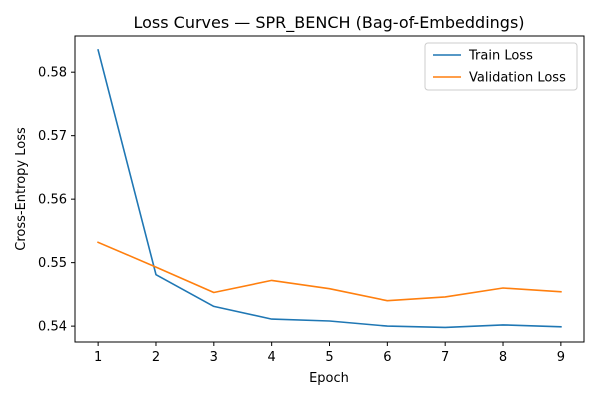 The height and width of the screenshot is (400, 600). I want to click on x-axis-label: Epoch, so click(329, 378).